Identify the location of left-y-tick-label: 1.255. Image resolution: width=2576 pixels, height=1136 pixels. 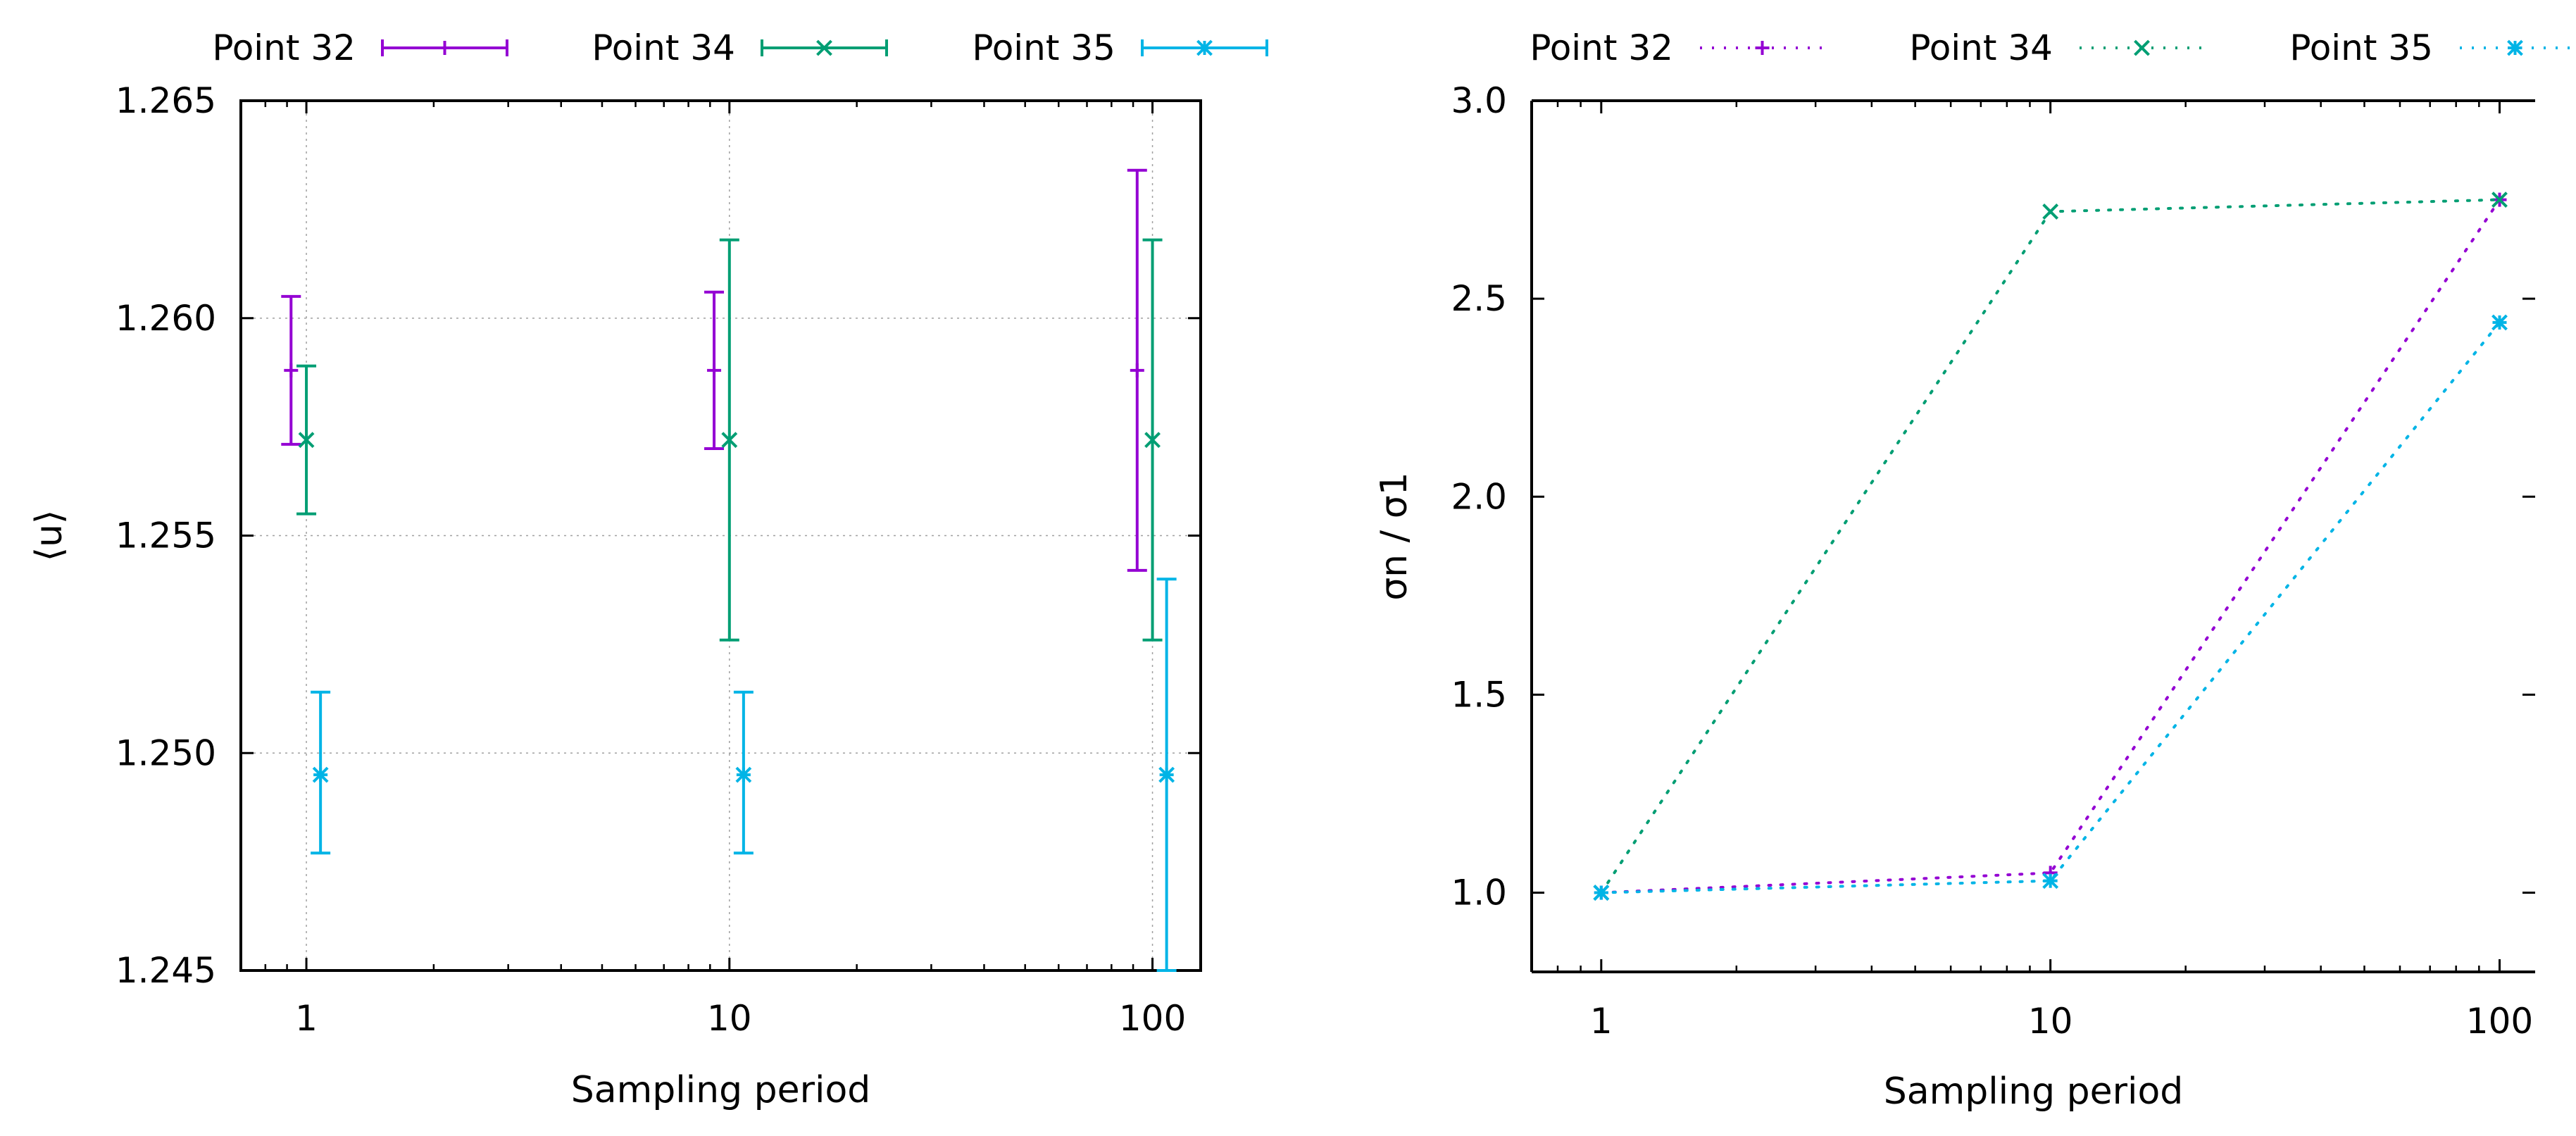
(165, 536).